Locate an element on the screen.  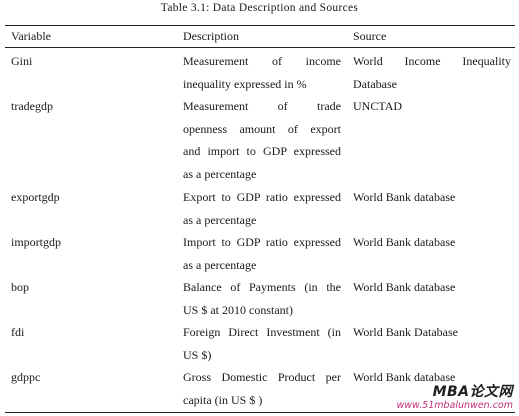
cell-variable: fdi is located at coordinates (18, 332).